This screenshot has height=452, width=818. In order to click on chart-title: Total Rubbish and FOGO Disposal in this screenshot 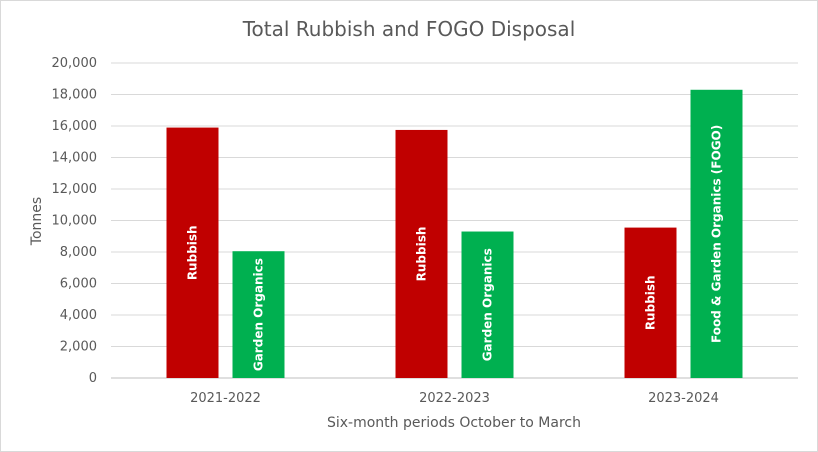, I will do `click(409, 29)`.